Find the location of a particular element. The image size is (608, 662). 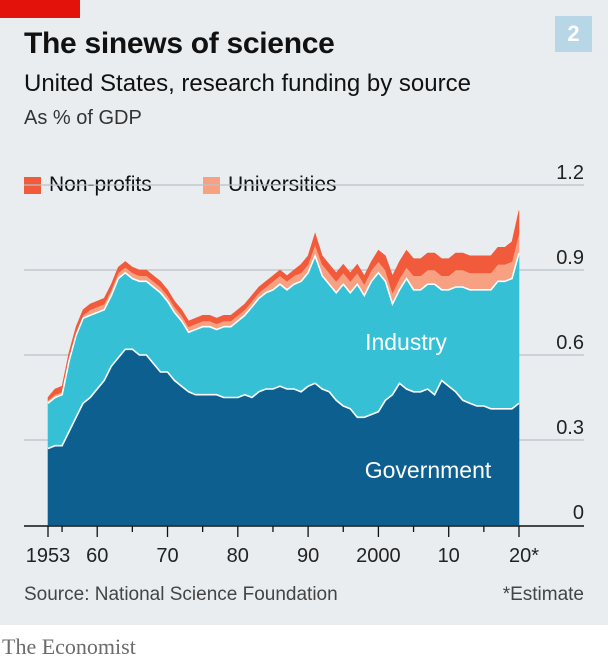

y-tick-label: 1.2 is located at coordinates (570, 173).